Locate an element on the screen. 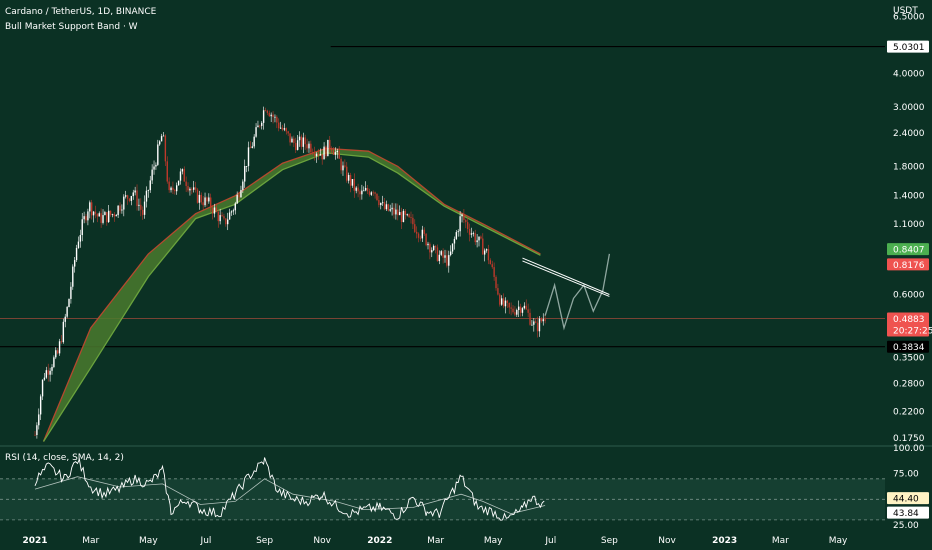  time-tick-label: Nov is located at coordinates (667, 541).